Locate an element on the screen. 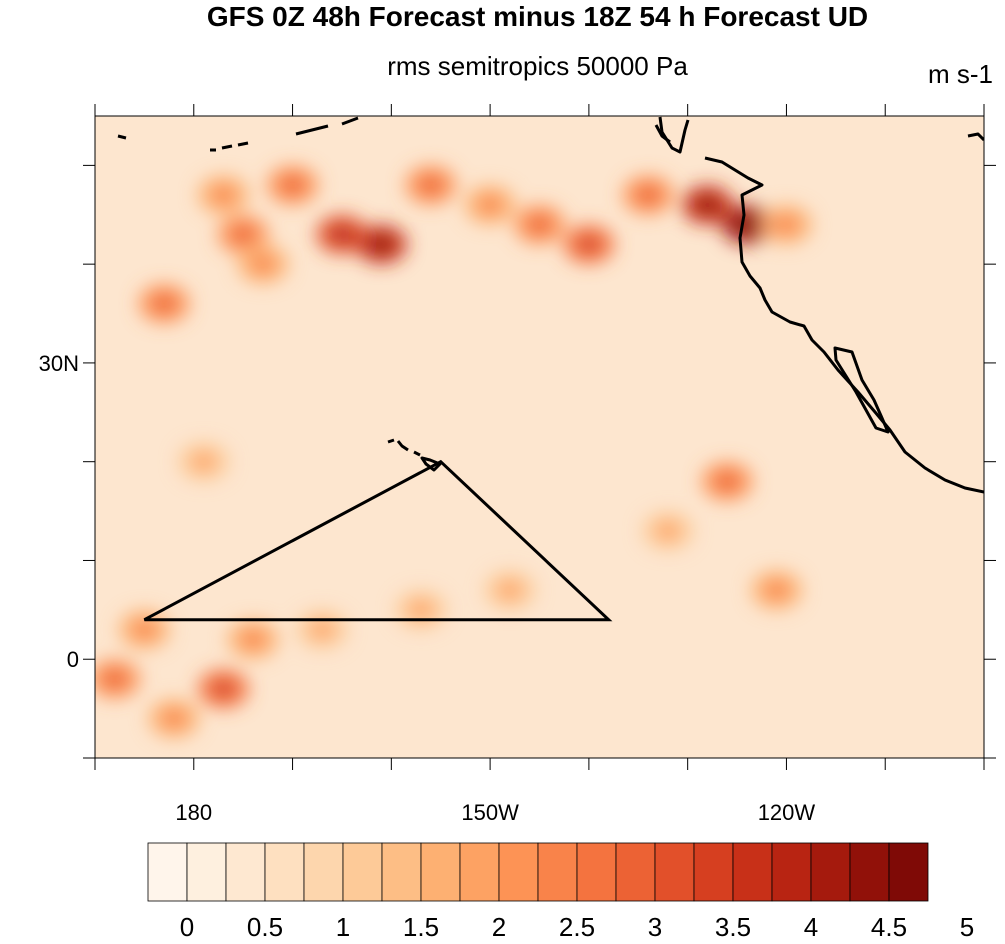 This screenshot has height=944, width=1005. hawaii-islands is located at coordinates (414, 455).